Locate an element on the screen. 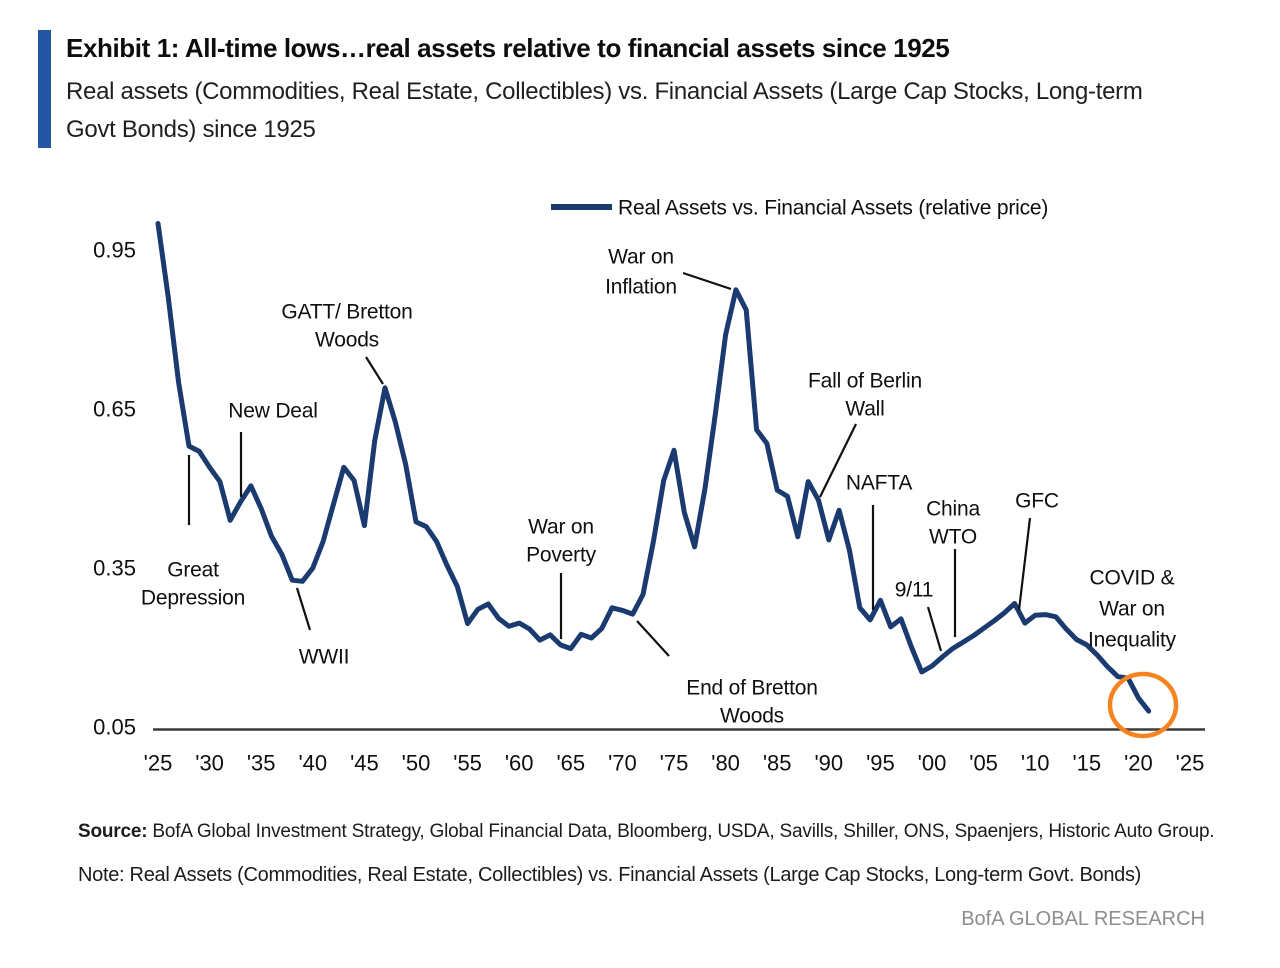  annotation-fall-of-berlin-wall: Fall of Berlin Wall is located at coordinates (865, 434).